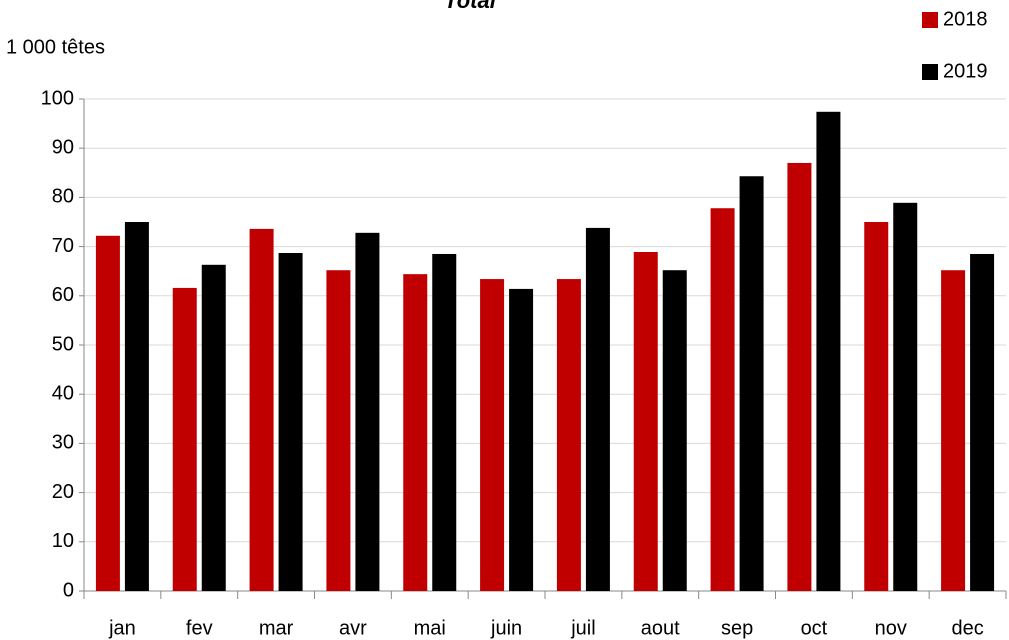  I want to click on x-tick-label: dec, so click(967, 628).